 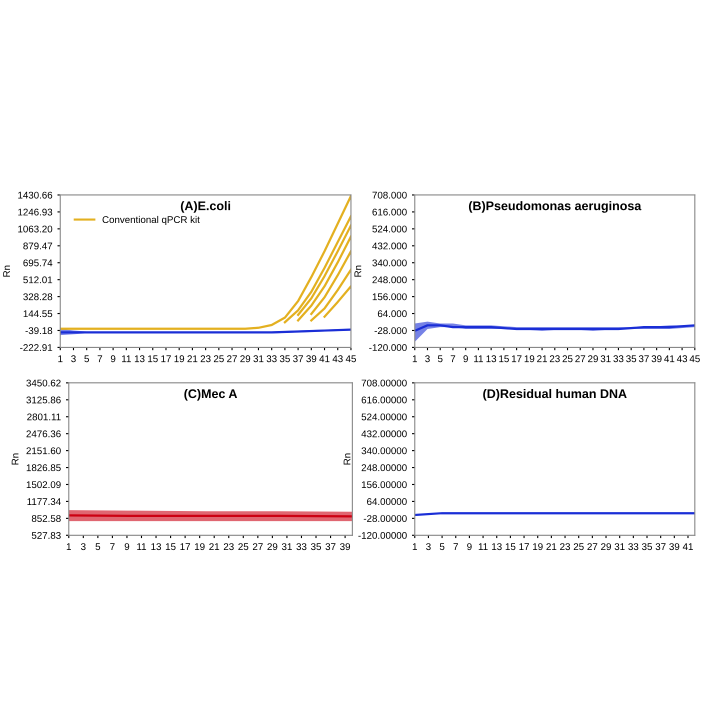 What do you see at coordinates (389, 296) in the screenshot?
I see `y-tick-label: 156.000` at bounding box center [389, 296].